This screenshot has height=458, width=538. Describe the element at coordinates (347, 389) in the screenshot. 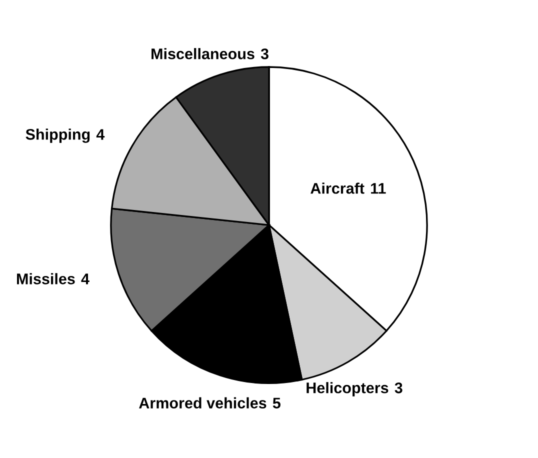

I see `slice-label: Helicopters` at that location.